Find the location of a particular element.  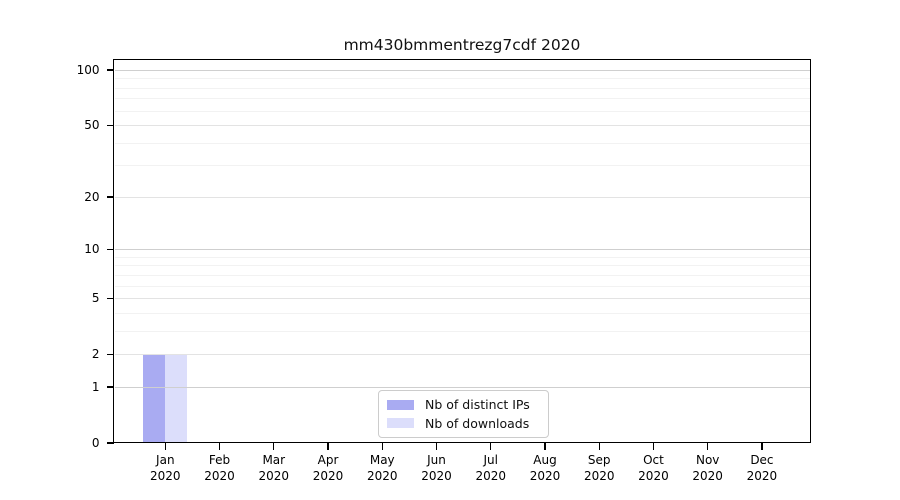

legend-label-downloads: Nb of downloads is located at coordinates (477, 423).